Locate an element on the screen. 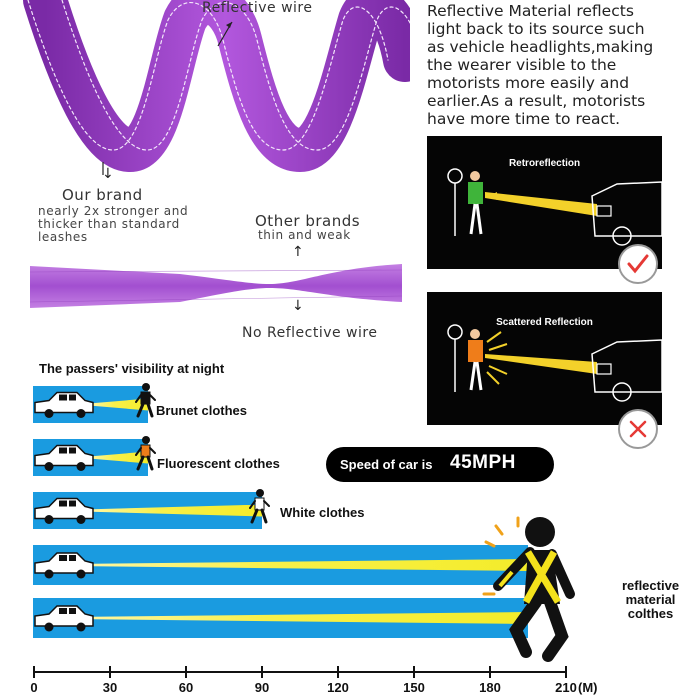  speed-value: 45MPH is located at coordinates (483, 462).